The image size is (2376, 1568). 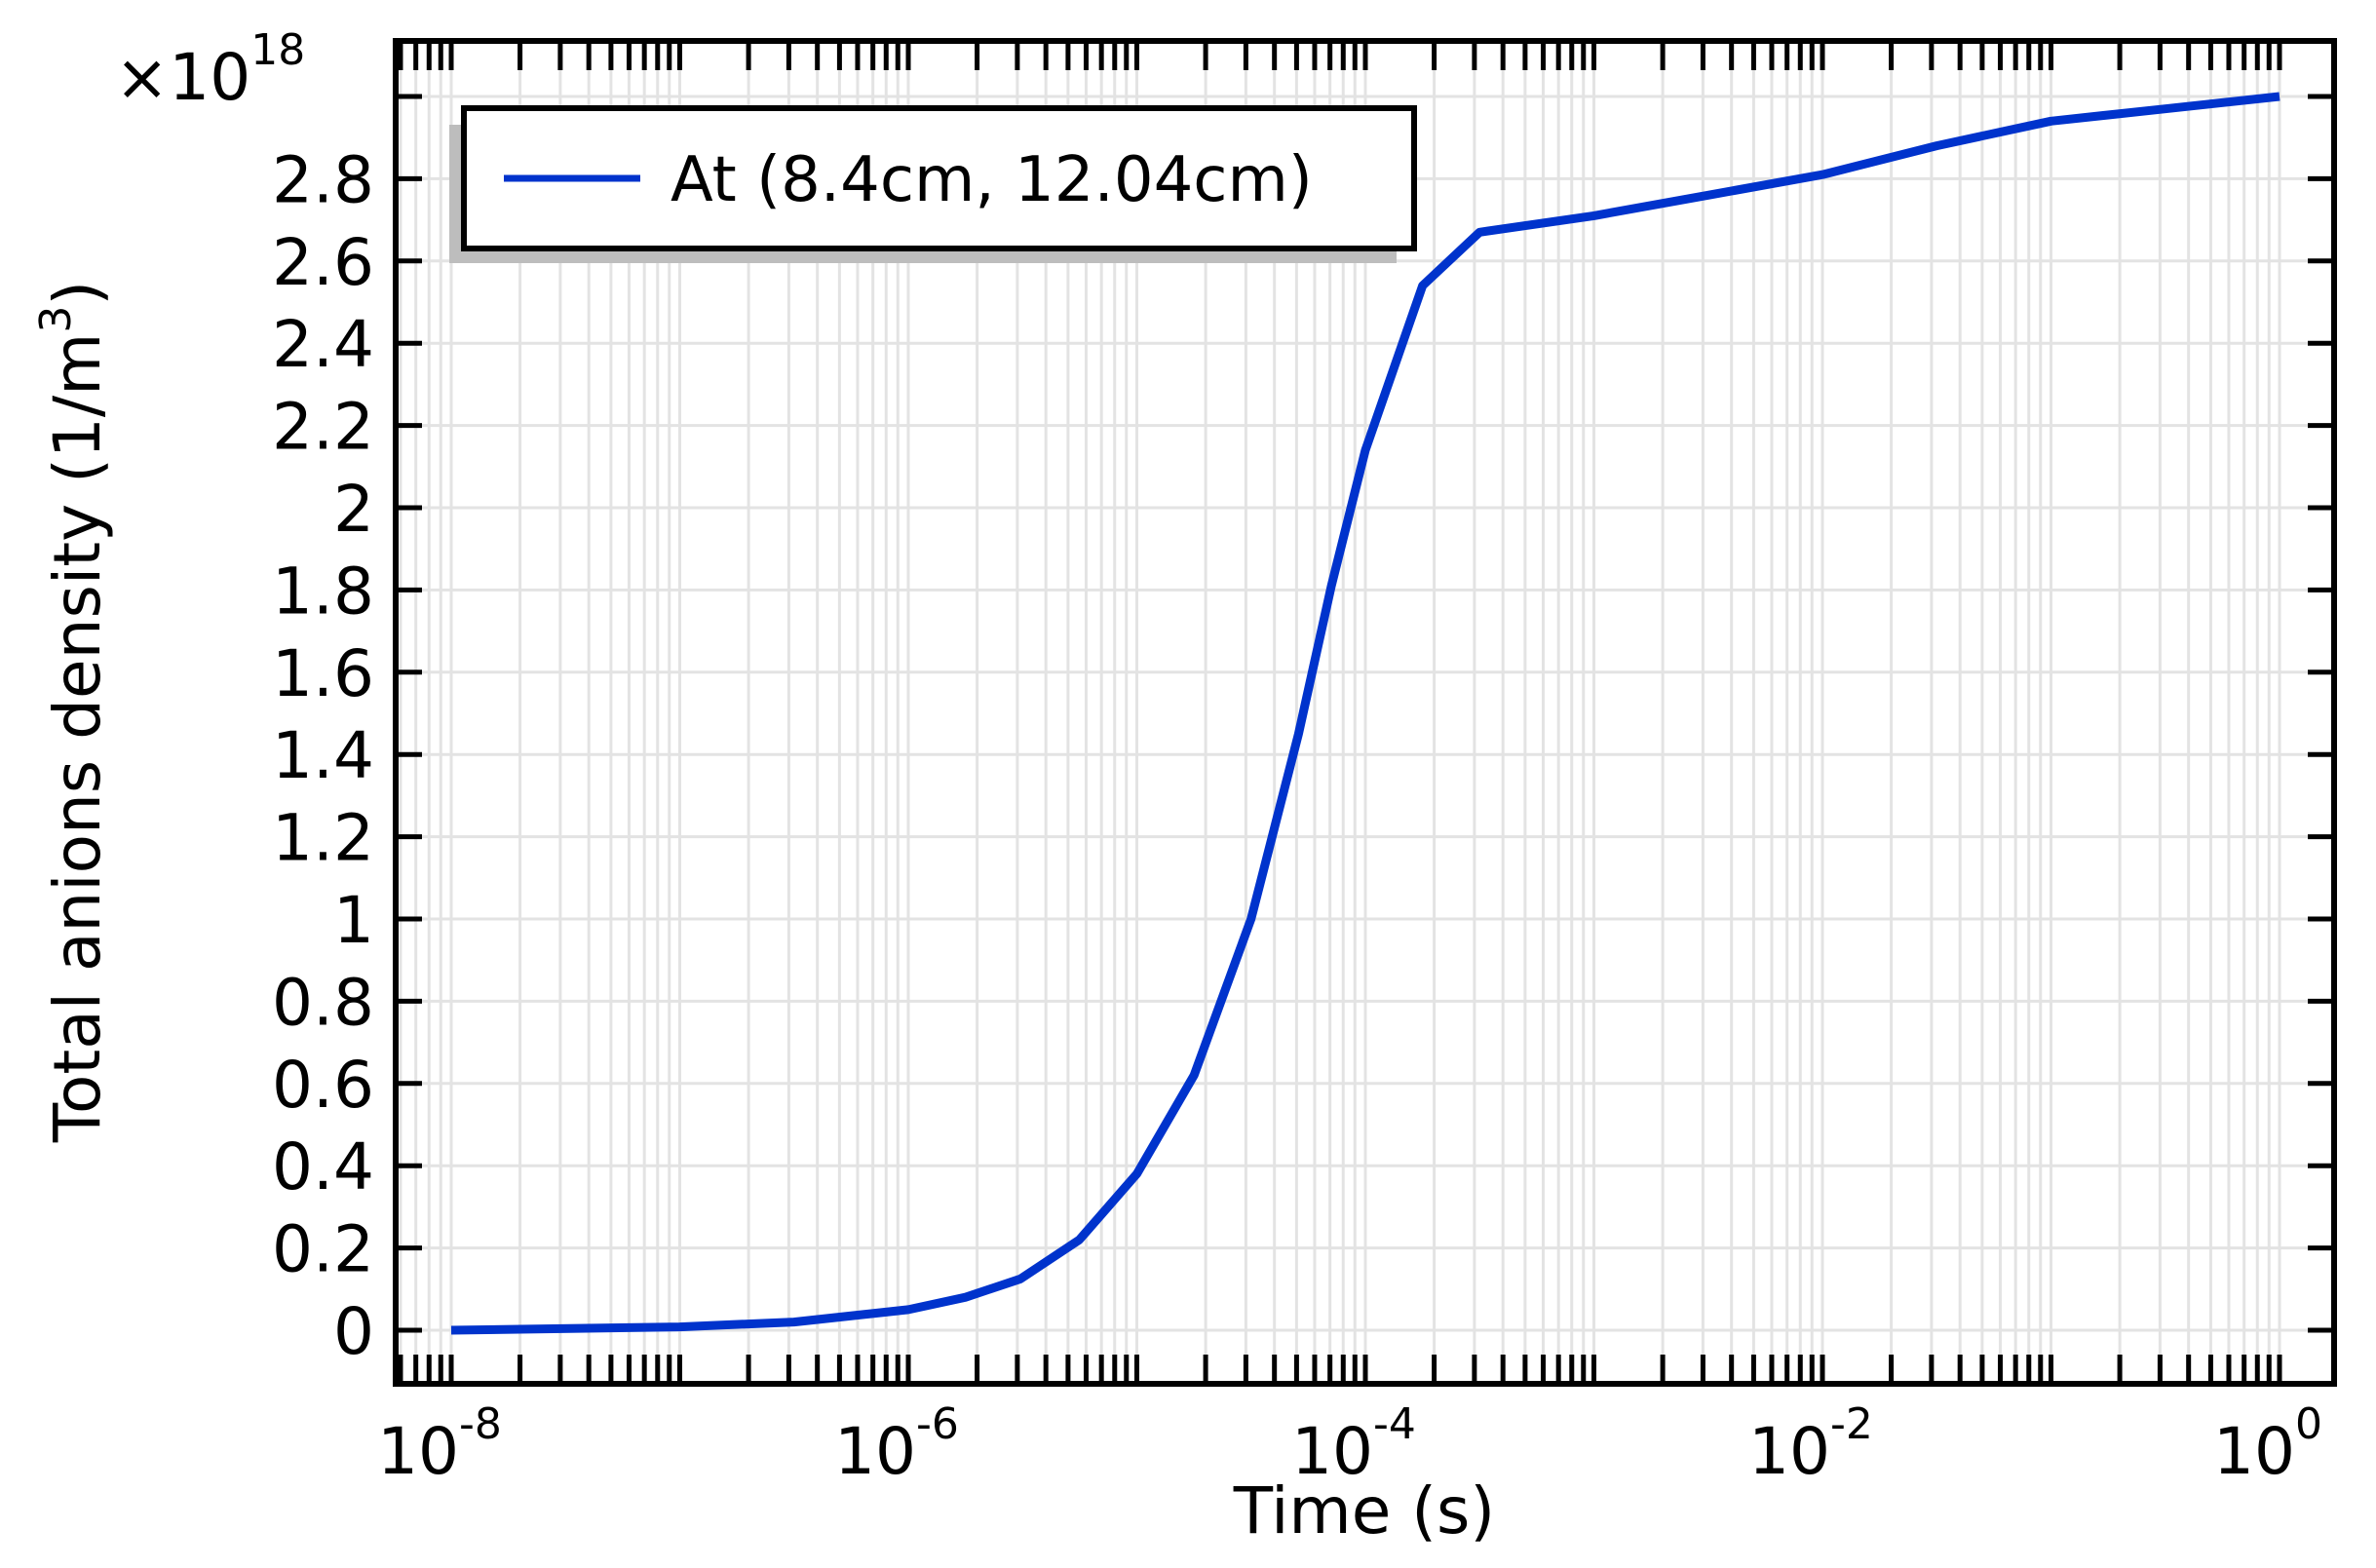 I want to click on y-tick-label: 2.6, so click(x=323, y=262).